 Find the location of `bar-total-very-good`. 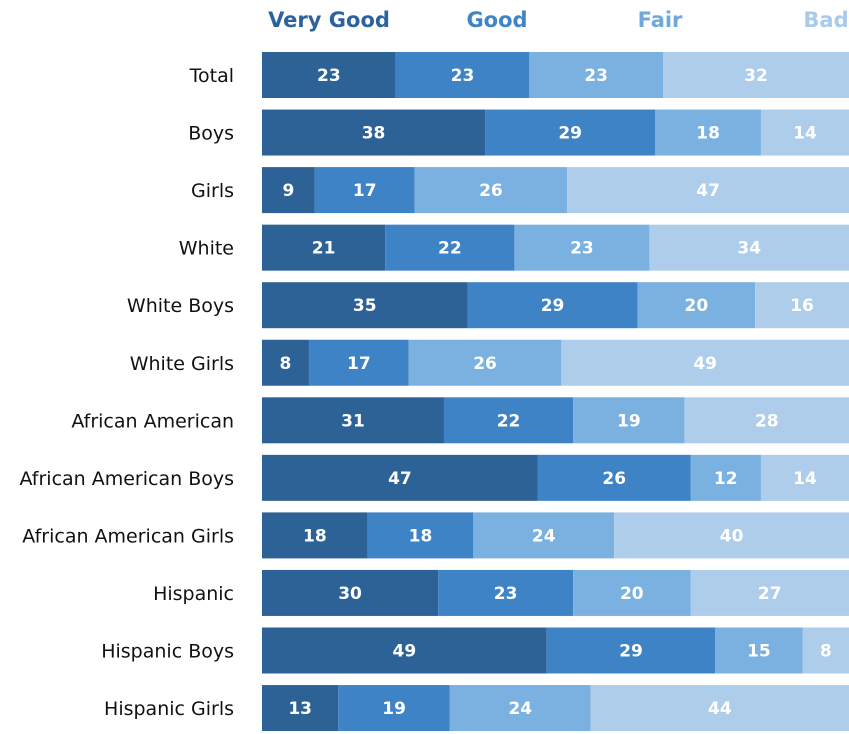

bar-total-very-good is located at coordinates (329, 75).